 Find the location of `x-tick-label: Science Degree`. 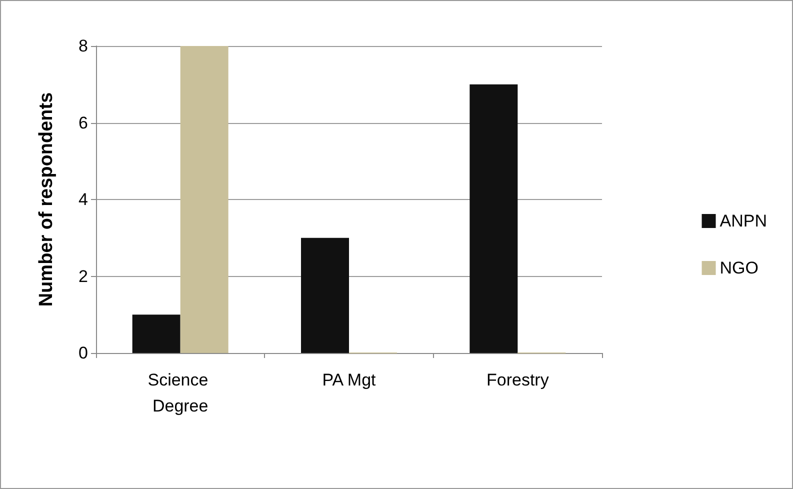

x-tick-label: Science Degree is located at coordinates (180, 393).